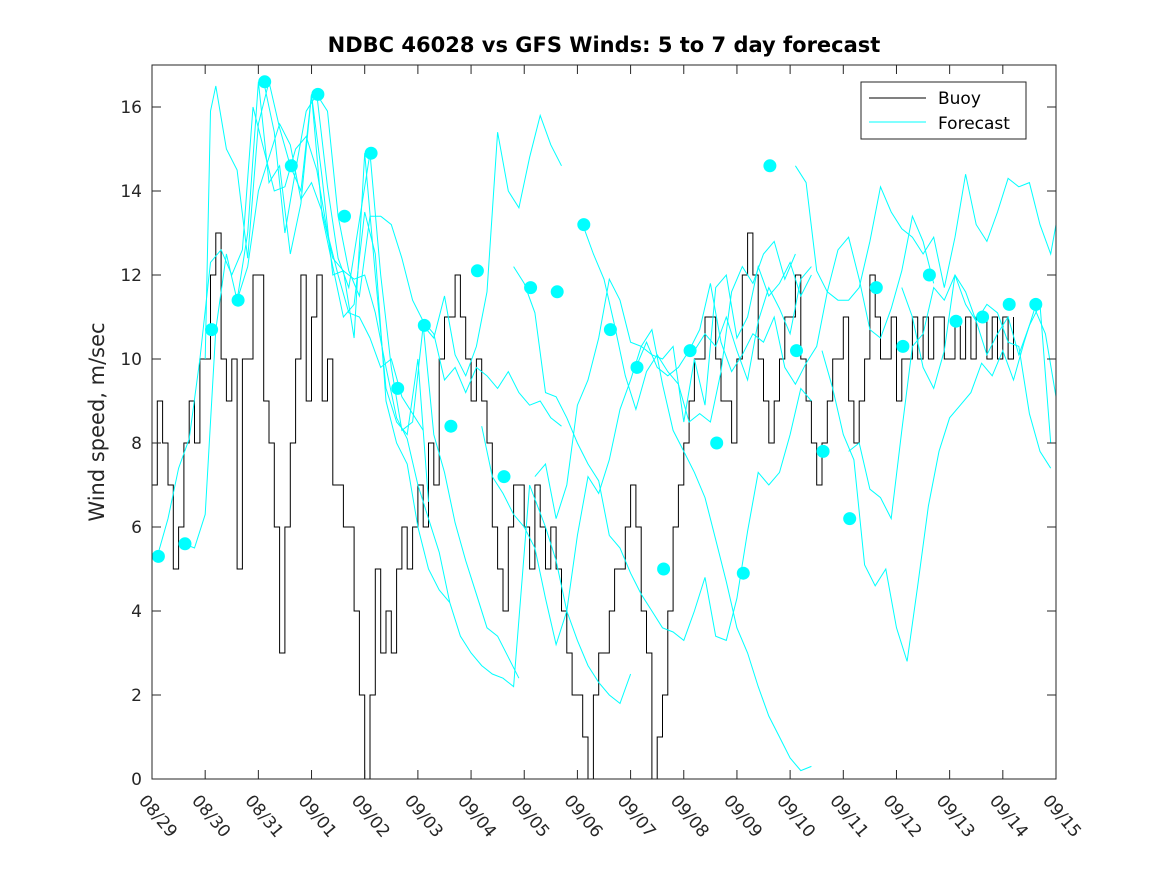 Image resolution: width=1167 pixels, height=875 pixels. Describe the element at coordinates (136, 780) in the screenshot. I see `y-tick-label: 0` at that location.